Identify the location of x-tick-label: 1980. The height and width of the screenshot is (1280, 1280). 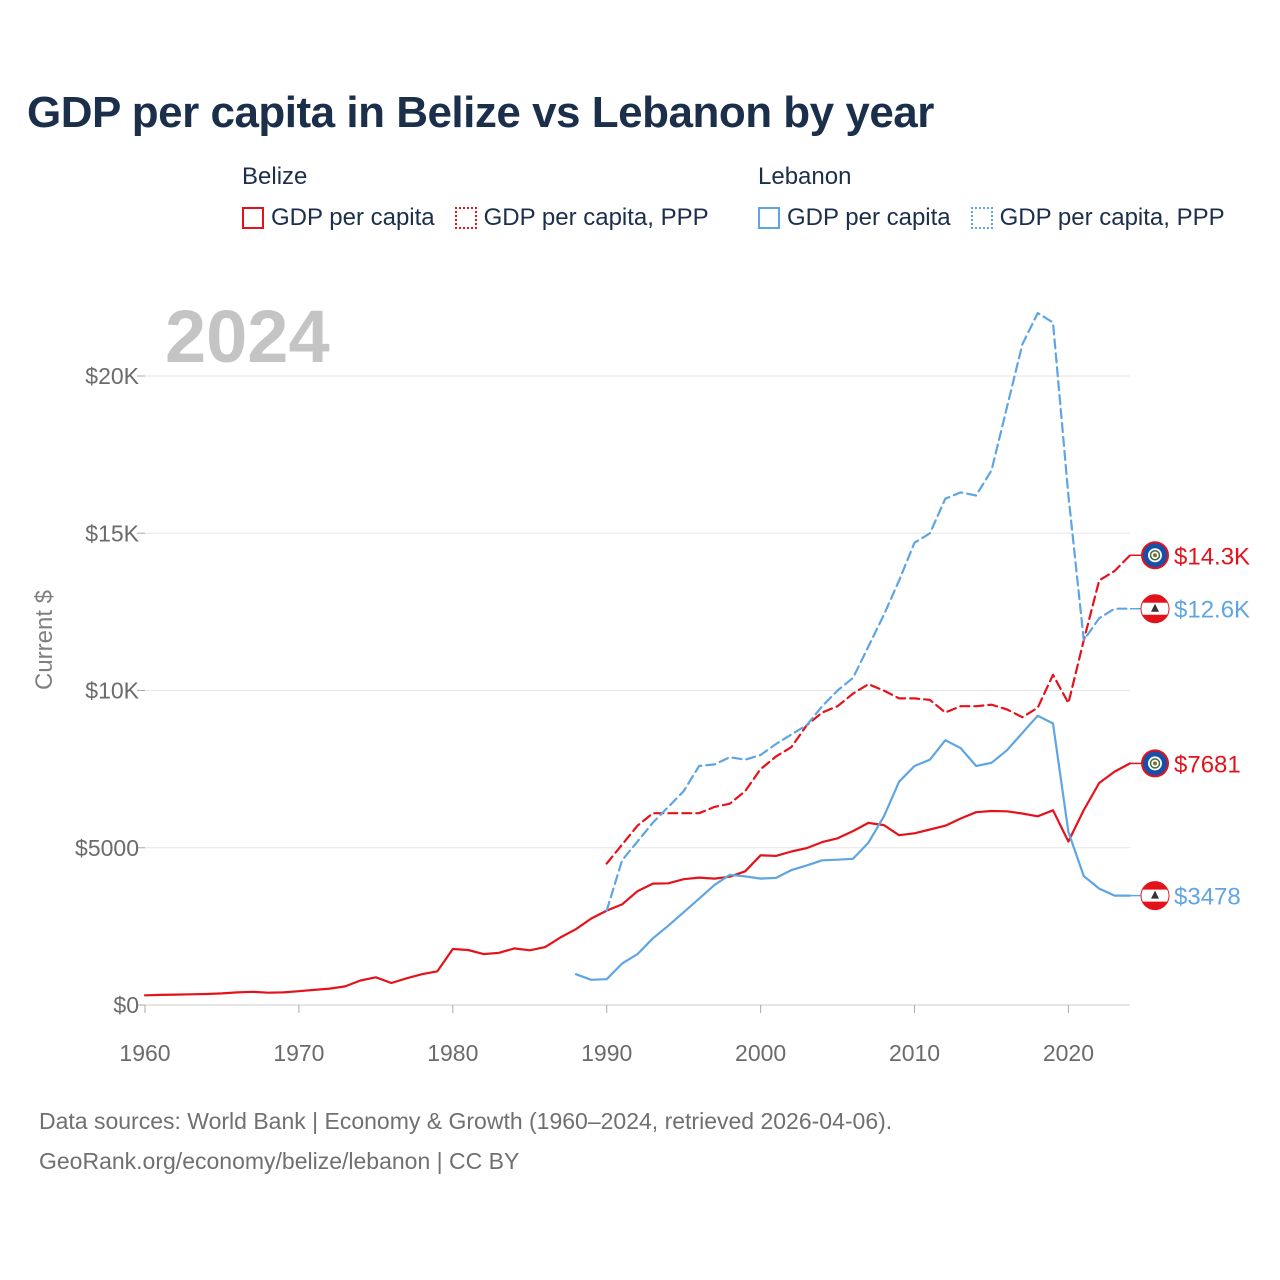
(452, 1053).